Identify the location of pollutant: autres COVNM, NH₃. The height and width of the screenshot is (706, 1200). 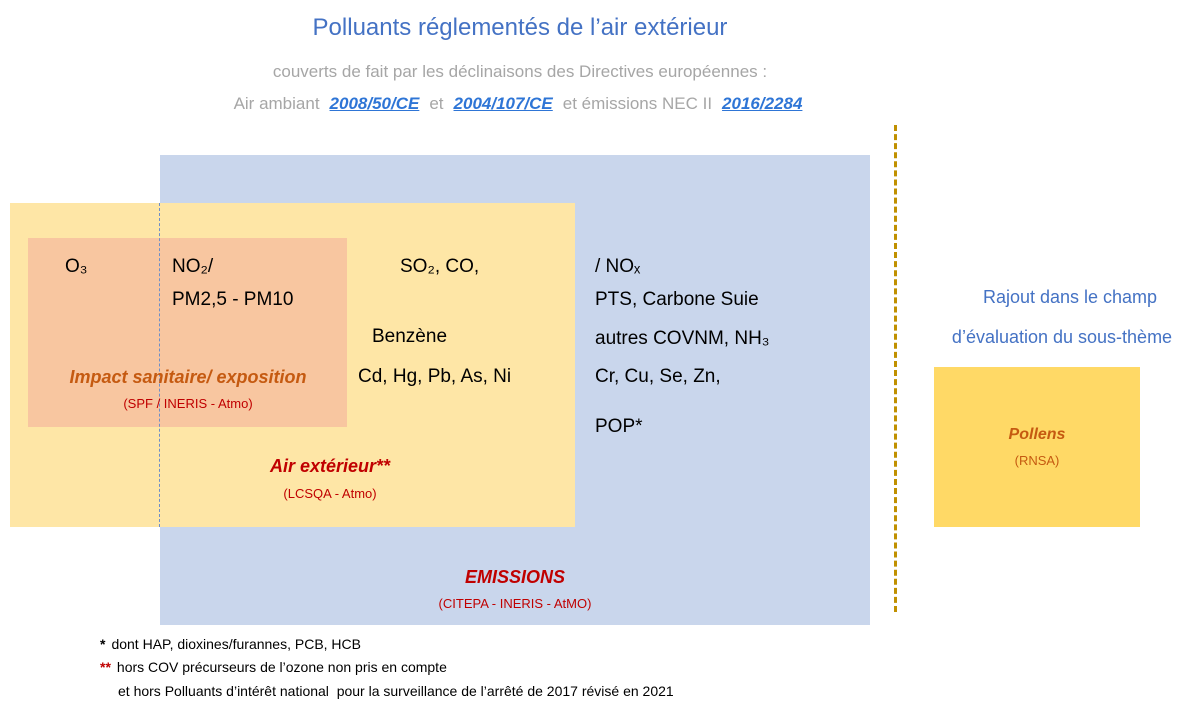
(682, 338).